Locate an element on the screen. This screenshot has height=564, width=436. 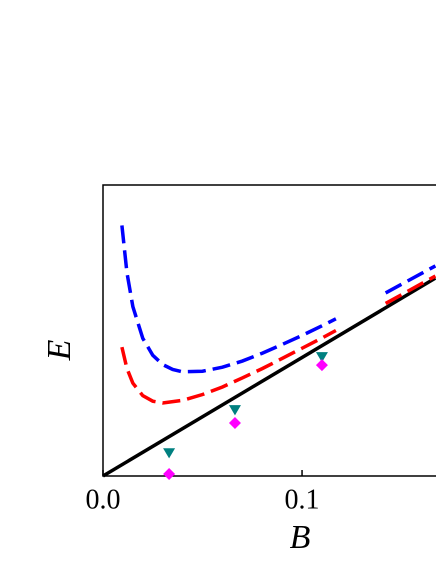
x-tick-label: 0.0 is located at coordinates (103, 499).